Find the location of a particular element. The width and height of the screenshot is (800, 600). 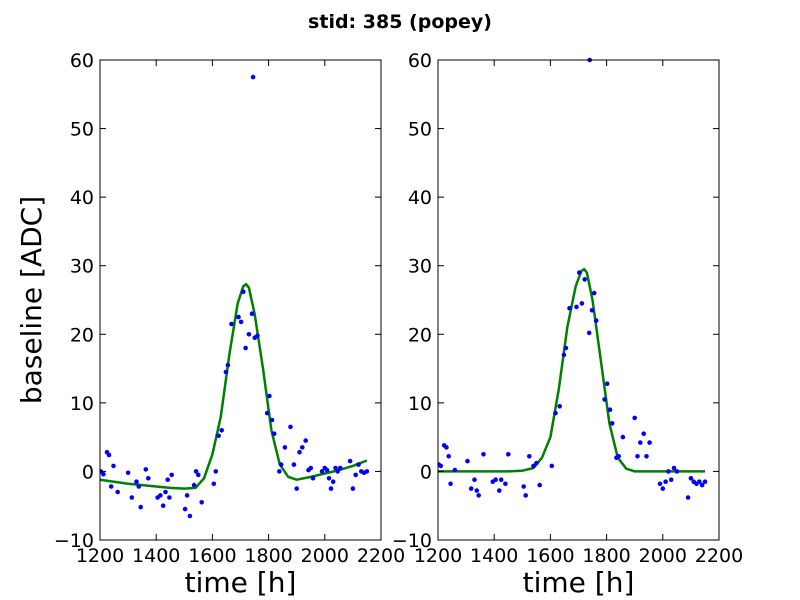

y-axis-label: baseline [ADC] is located at coordinates (31, 300).